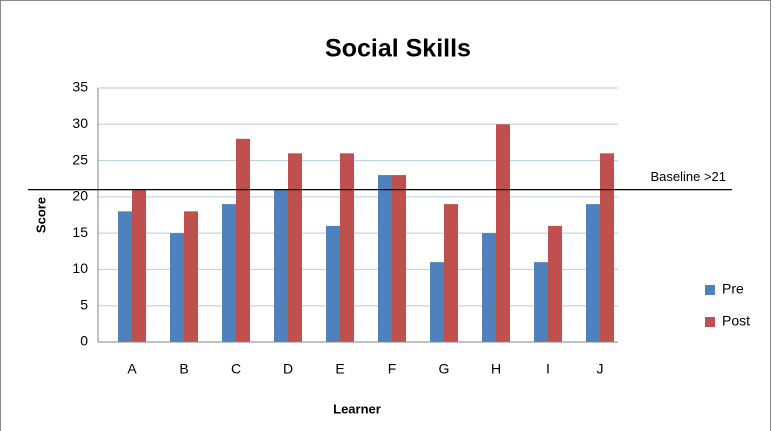 This screenshot has width=782, height=431. Describe the element at coordinates (339, 369) in the screenshot. I see `x-tick-label: E` at that location.